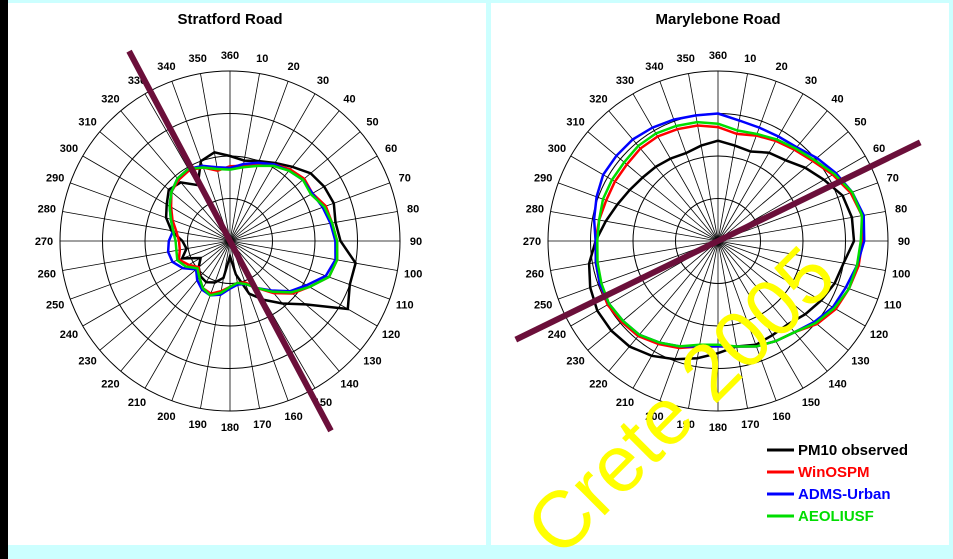 This screenshot has width=953, height=559. Describe the element at coordinates (69, 149) in the screenshot. I see `tick-label-stratford-300: 300` at that location.